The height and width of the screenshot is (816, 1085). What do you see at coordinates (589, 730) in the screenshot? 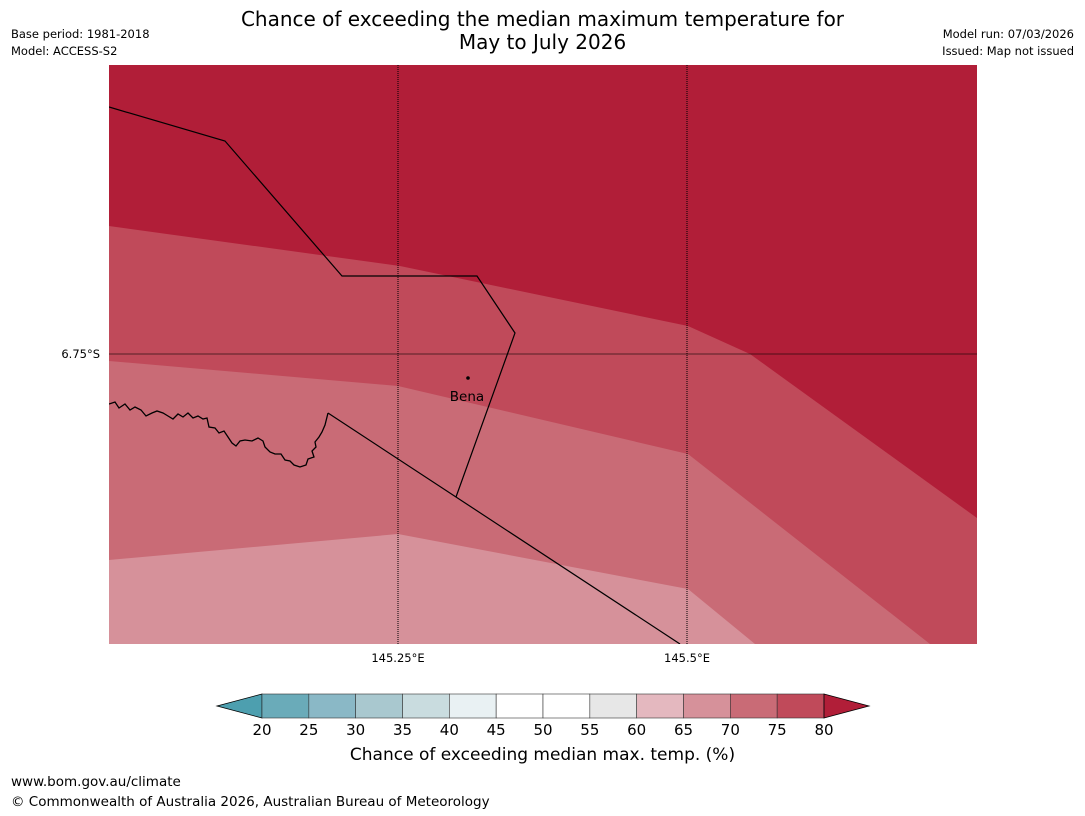
I see `colorbar-tick-label: 55` at bounding box center [589, 730].